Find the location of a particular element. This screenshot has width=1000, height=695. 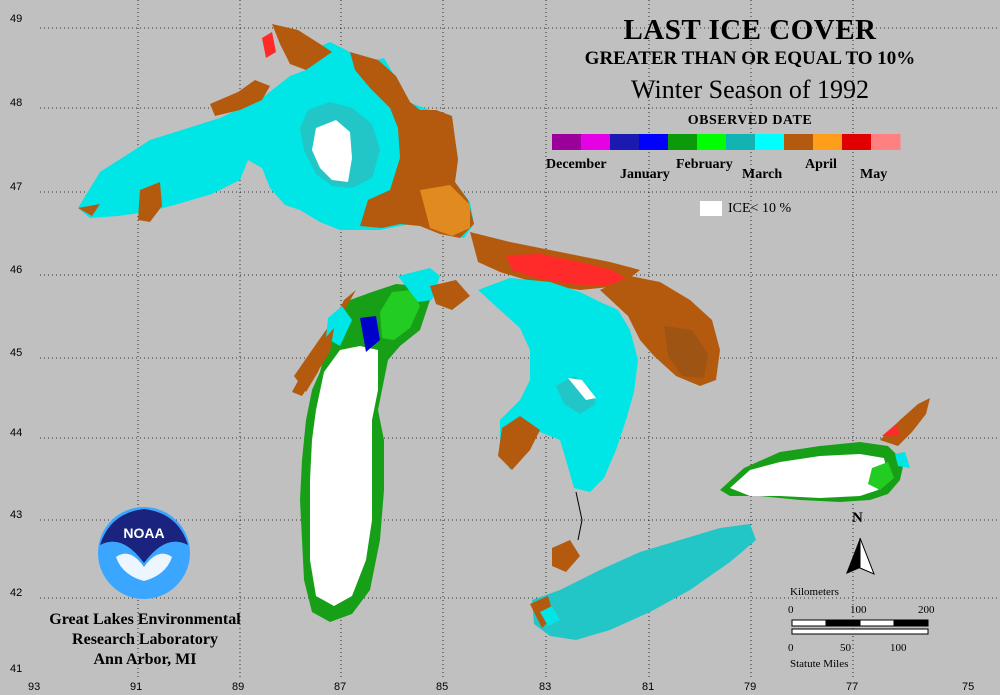

lon-label: 91 is located at coordinates (136, 687).